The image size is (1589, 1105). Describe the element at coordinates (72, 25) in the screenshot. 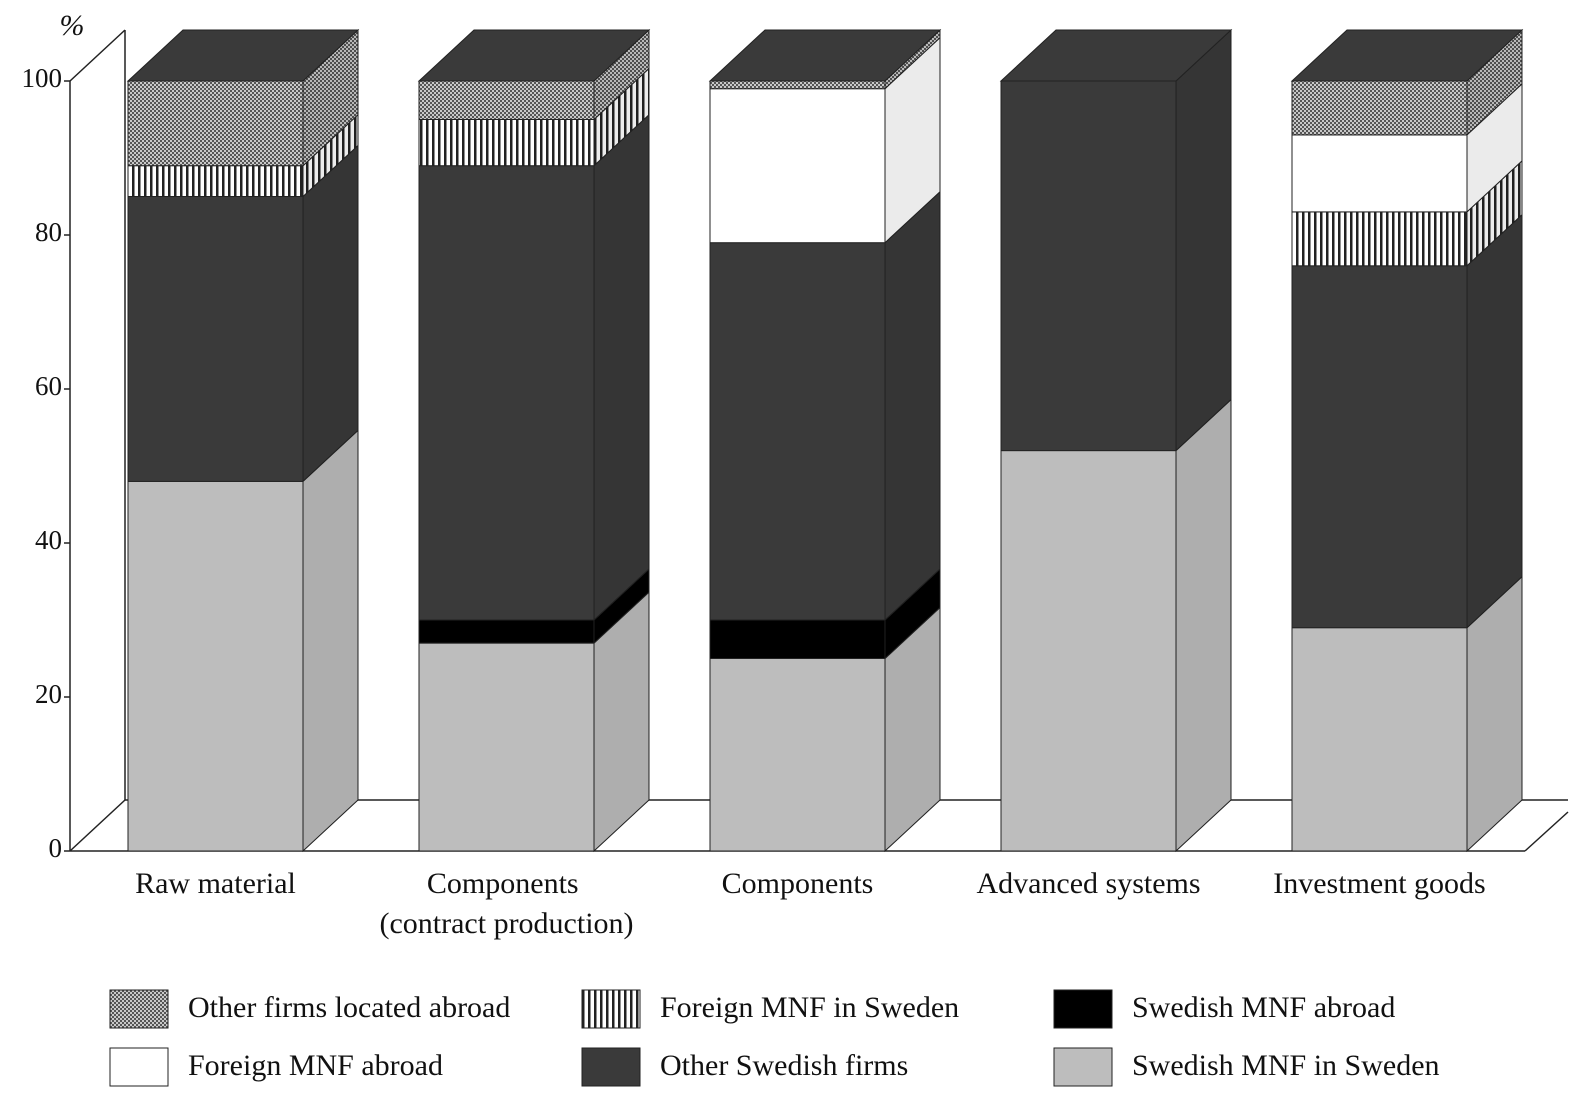

I see `y-axis-label: %` at that location.